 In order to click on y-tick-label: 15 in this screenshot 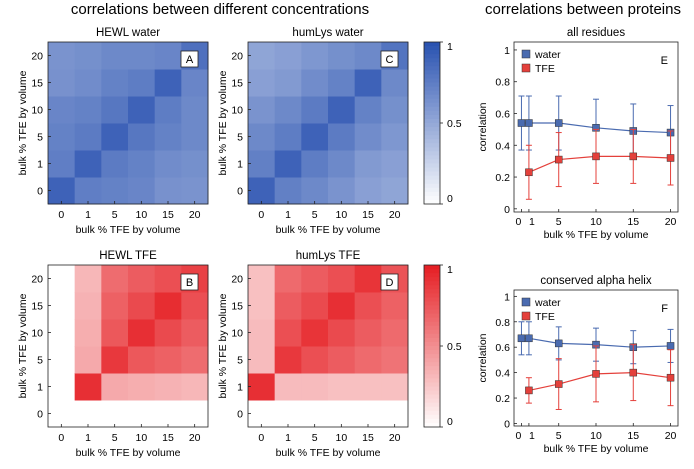, I will do `click(37, 307)`.